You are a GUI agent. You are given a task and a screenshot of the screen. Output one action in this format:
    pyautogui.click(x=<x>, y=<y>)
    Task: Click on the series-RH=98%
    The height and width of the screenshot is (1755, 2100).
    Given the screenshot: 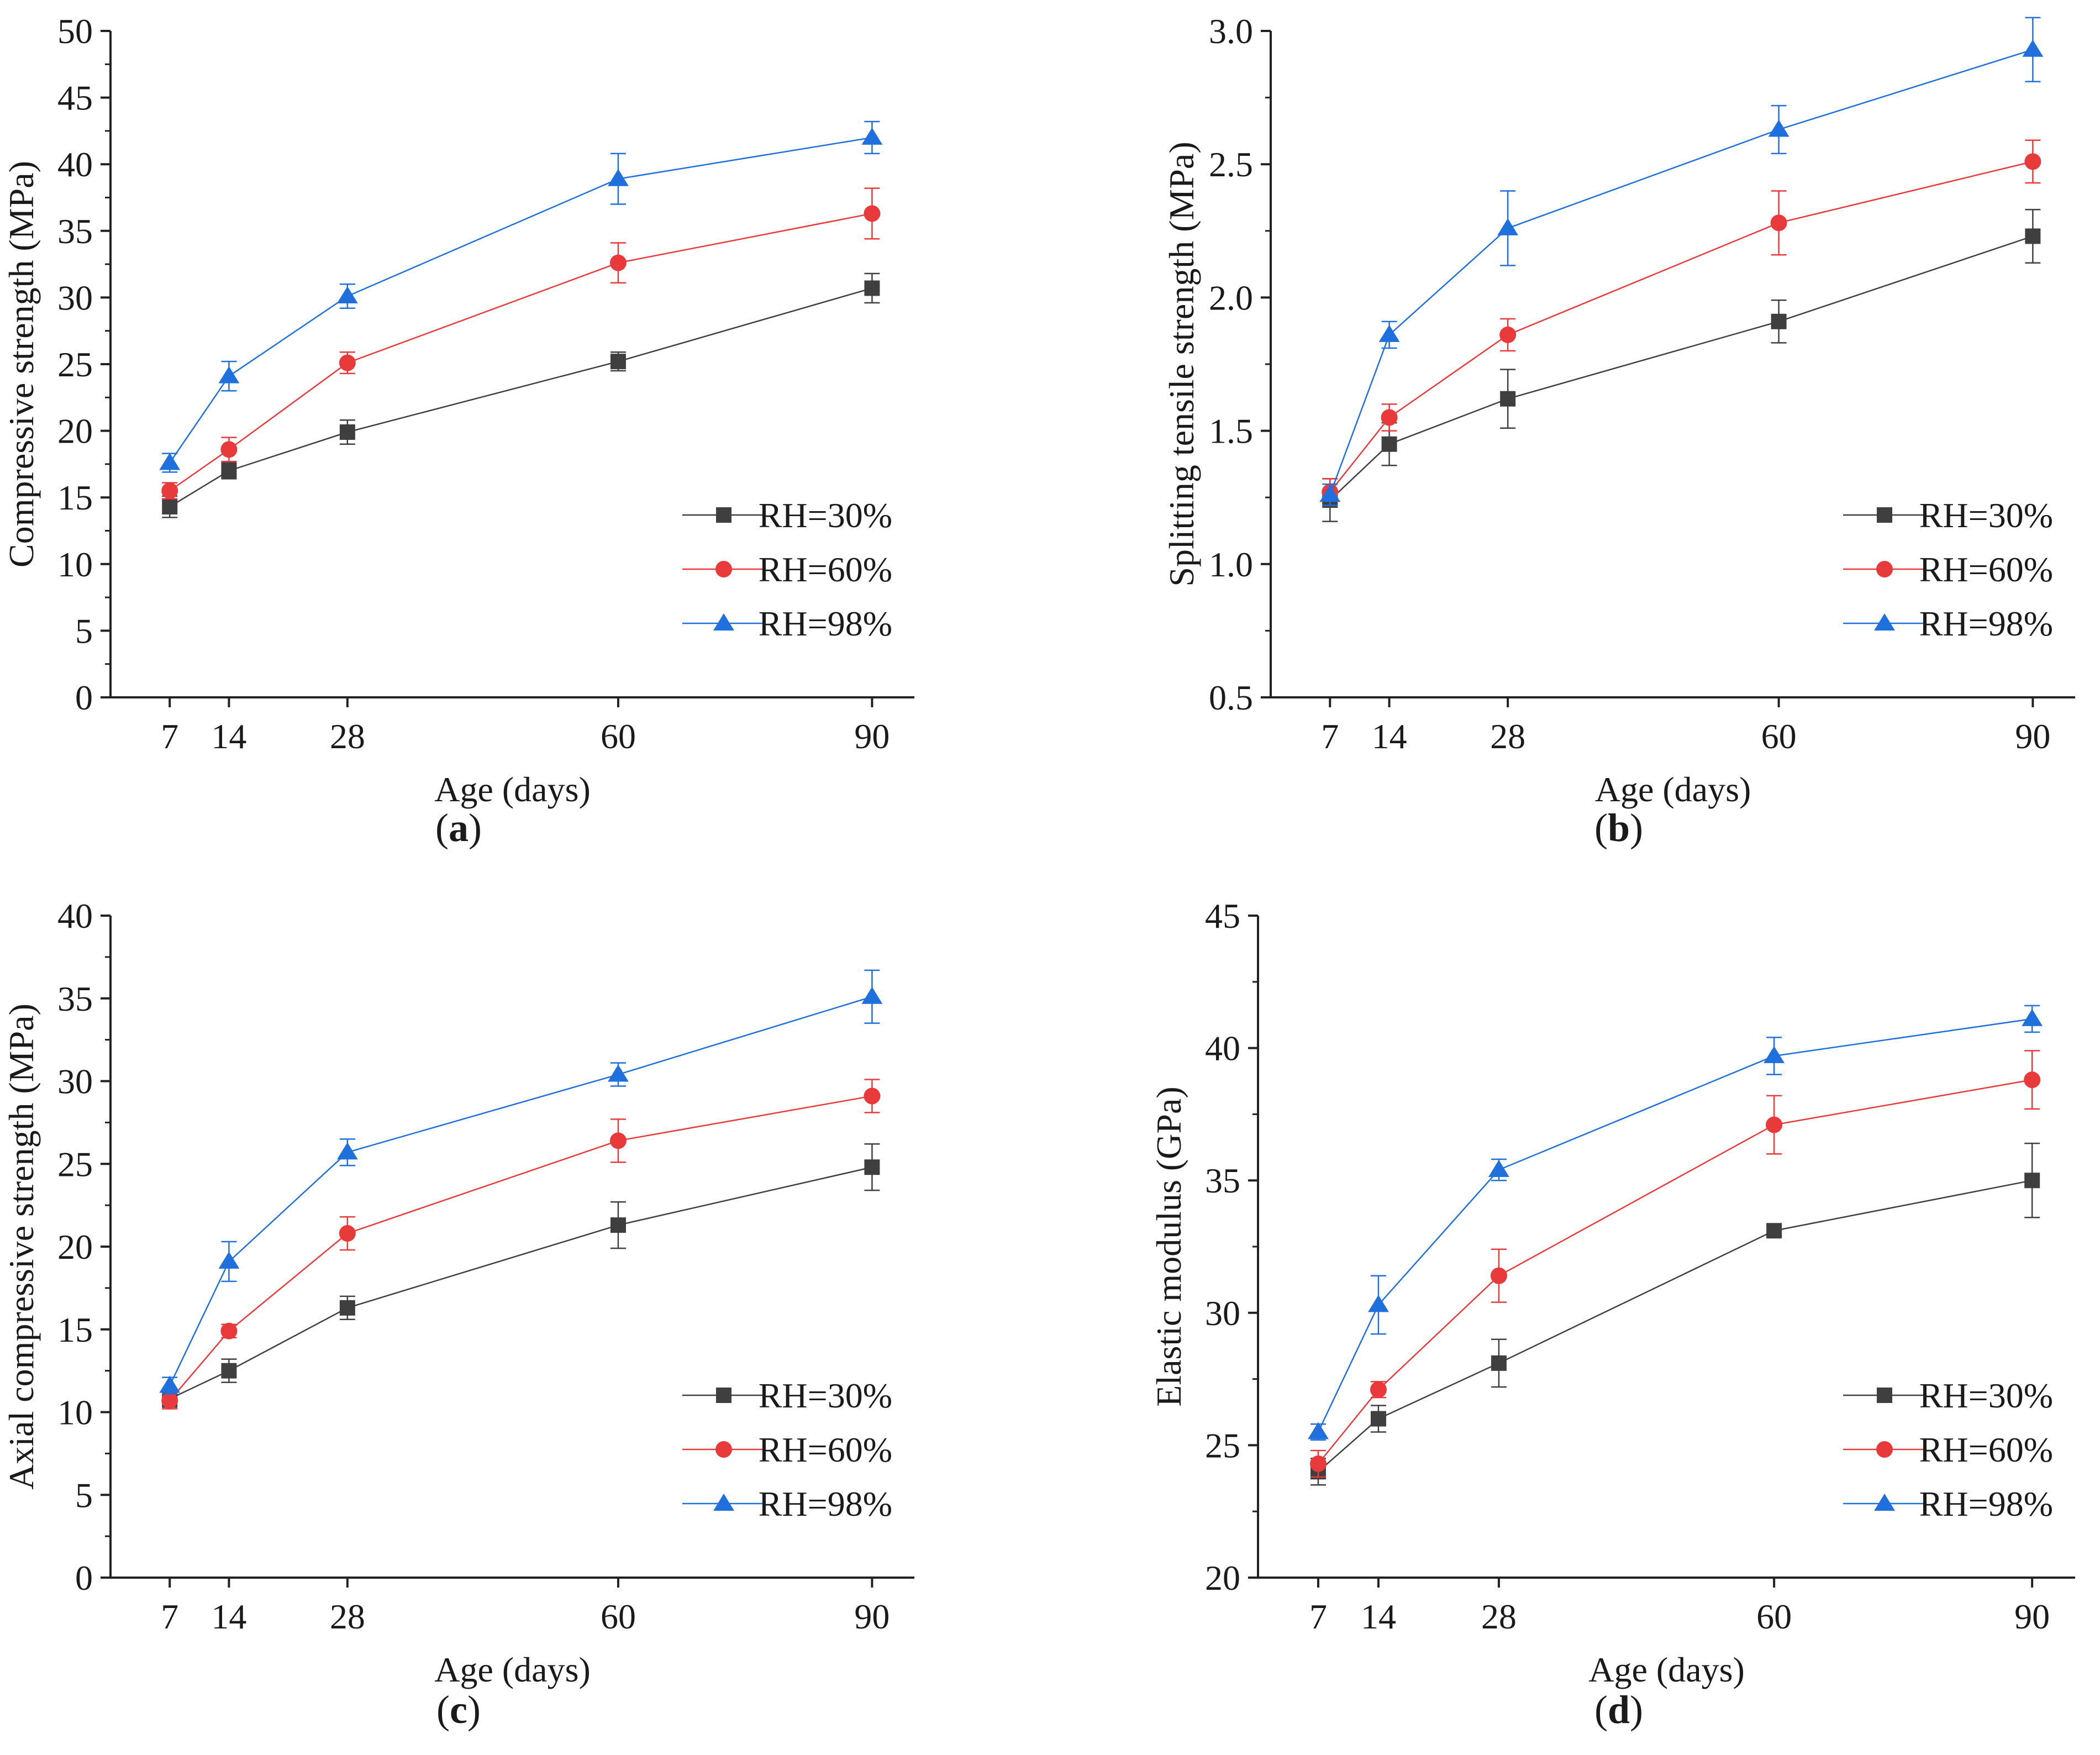 What is the action you would take?
    pyautogui.click(x=1676, y=1223)
    